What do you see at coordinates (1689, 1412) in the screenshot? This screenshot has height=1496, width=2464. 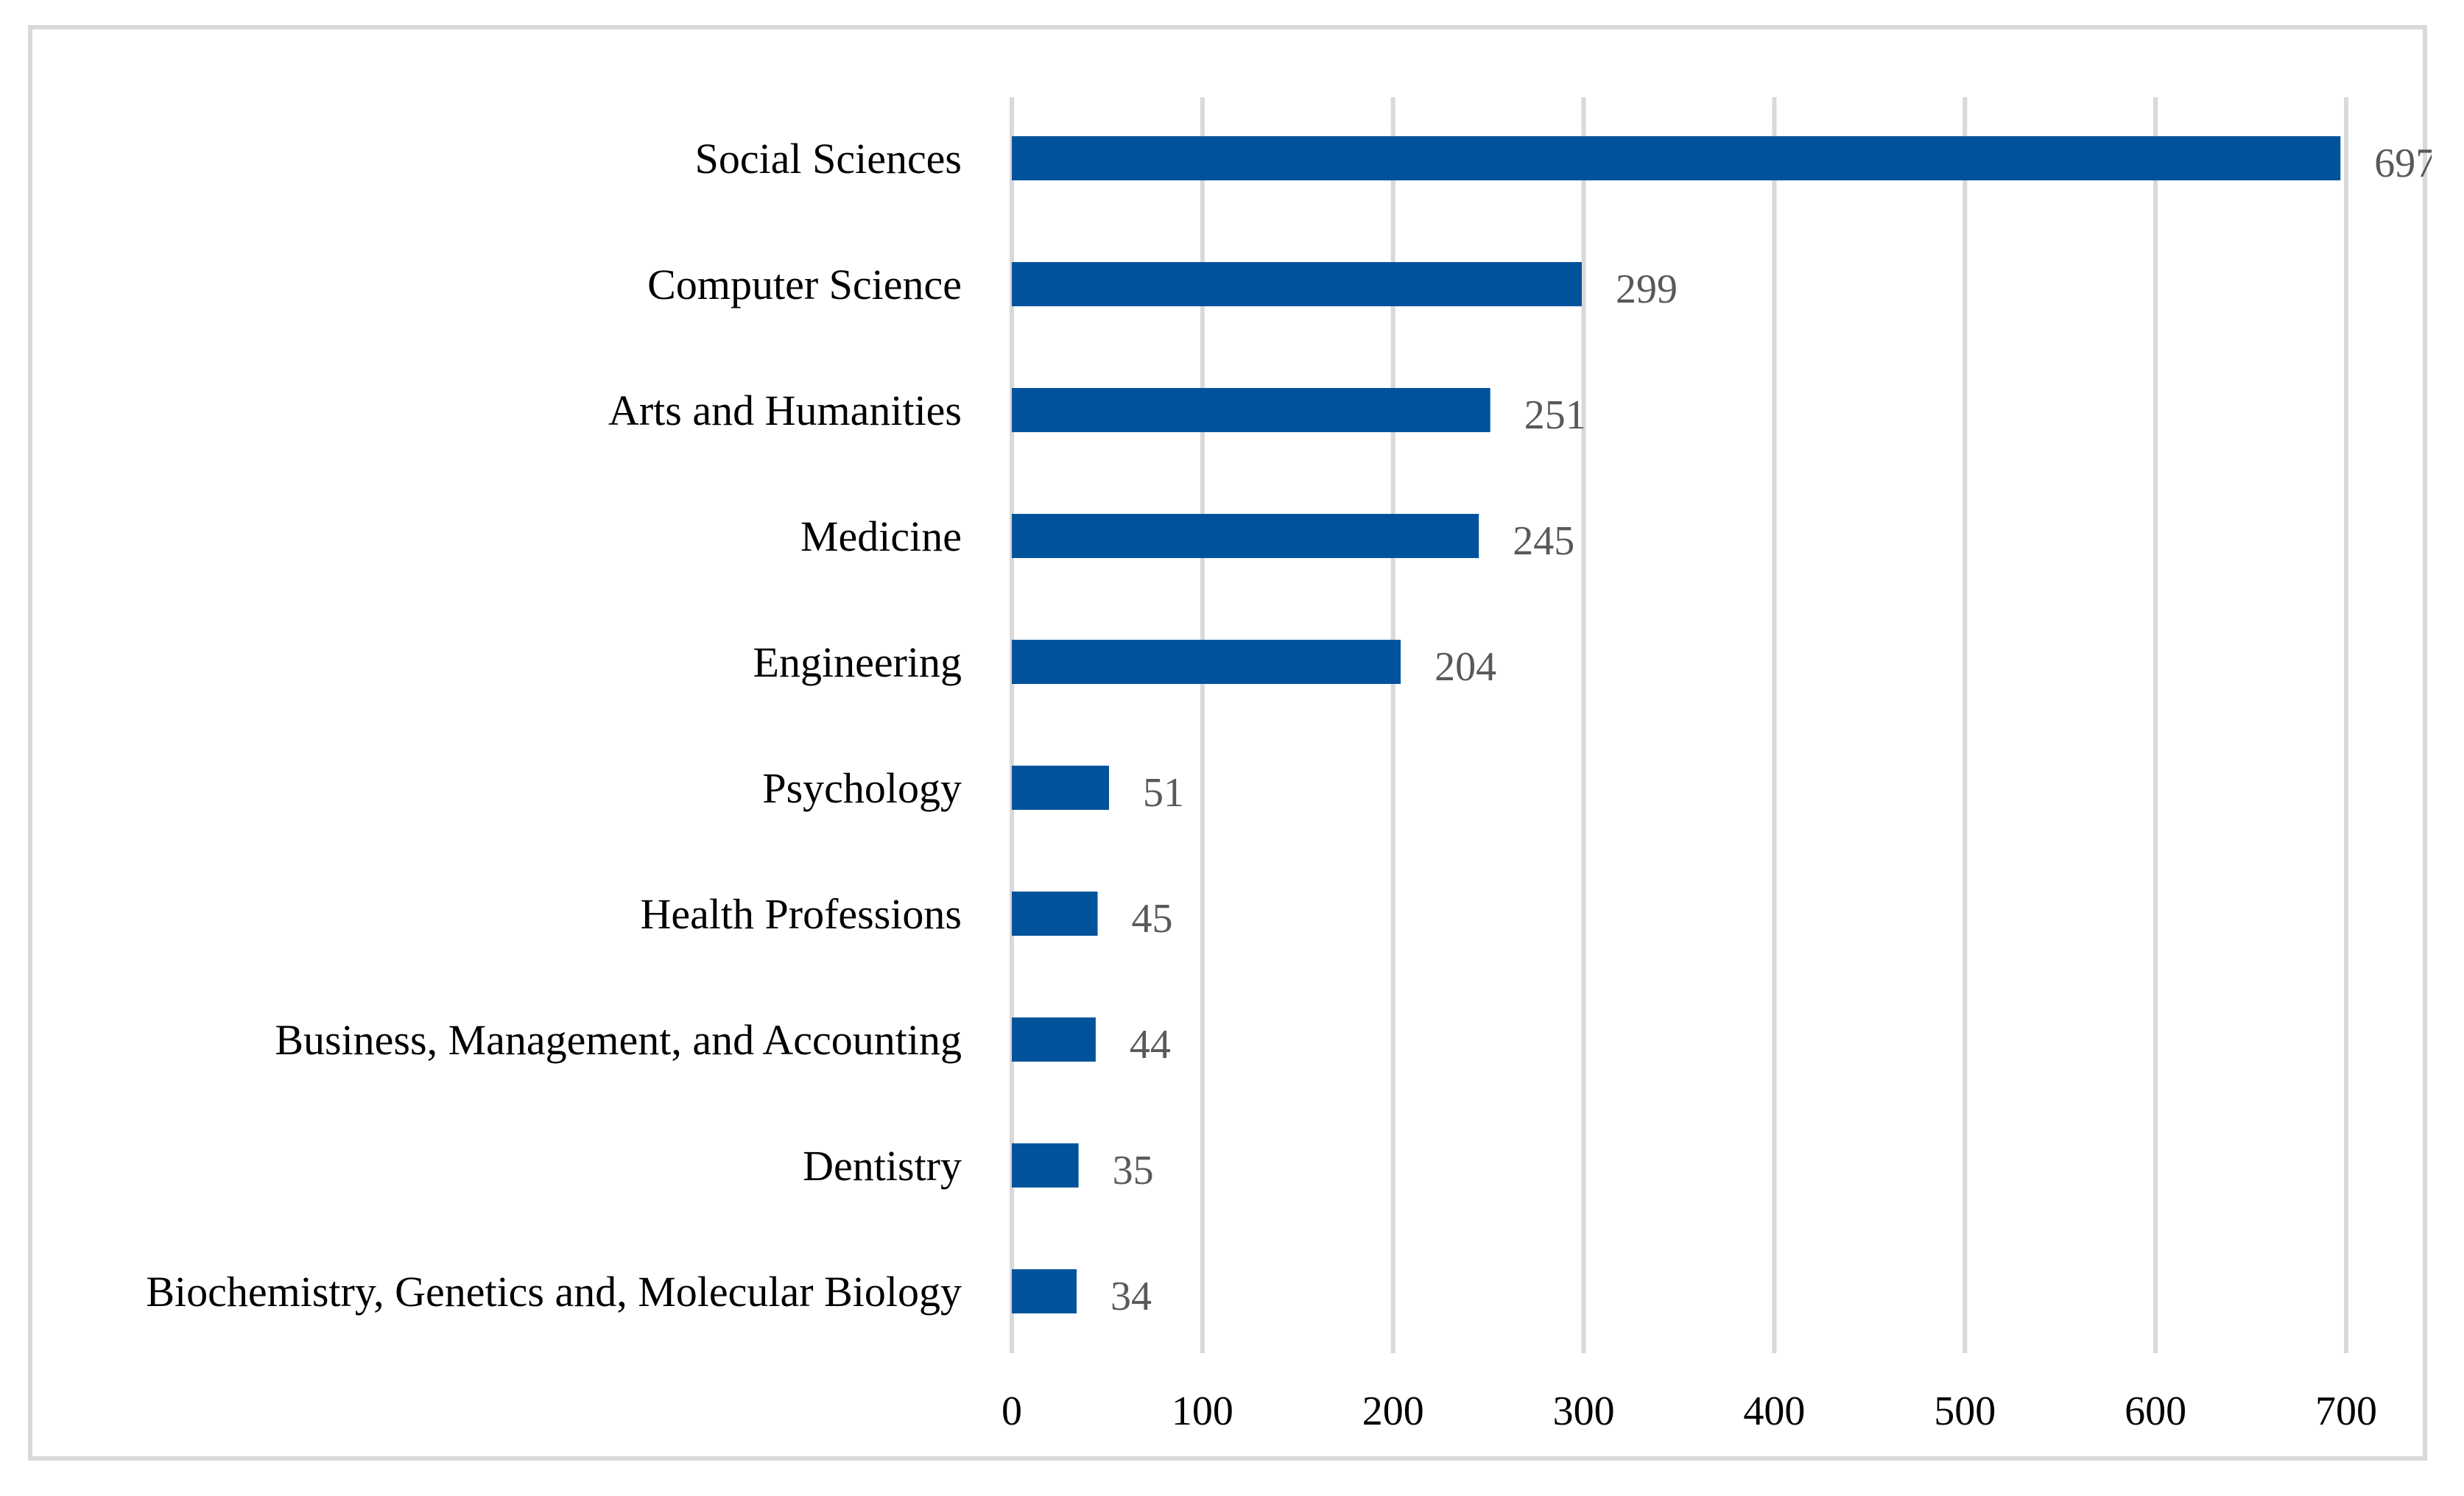 I see `x-axis-tick-labels: 0 100 200 300 400 500 600 700` at bounding box center [1689, 1412].